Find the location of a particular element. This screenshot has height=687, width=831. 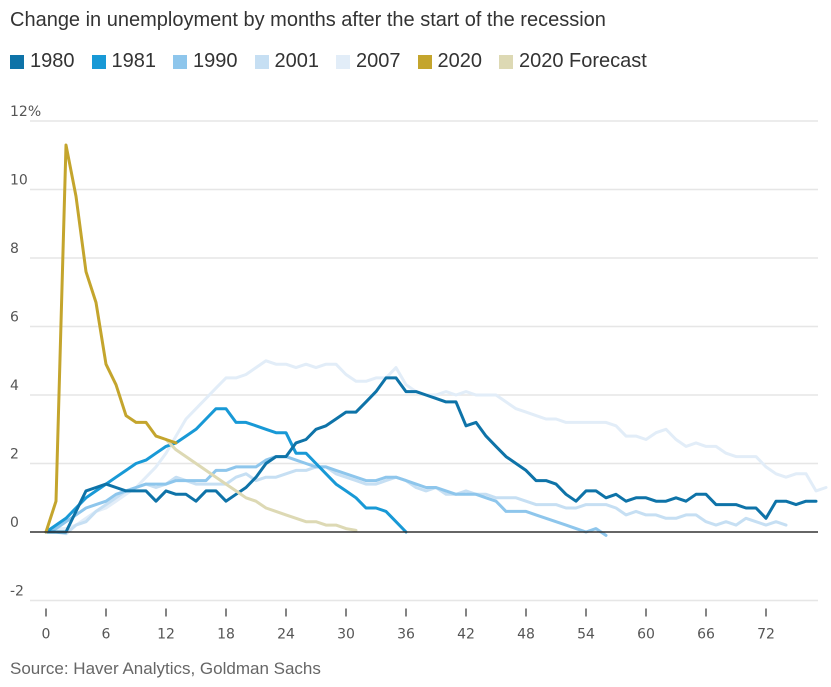

x-tick-label-54: 54 is located at coordinates (586, 635).